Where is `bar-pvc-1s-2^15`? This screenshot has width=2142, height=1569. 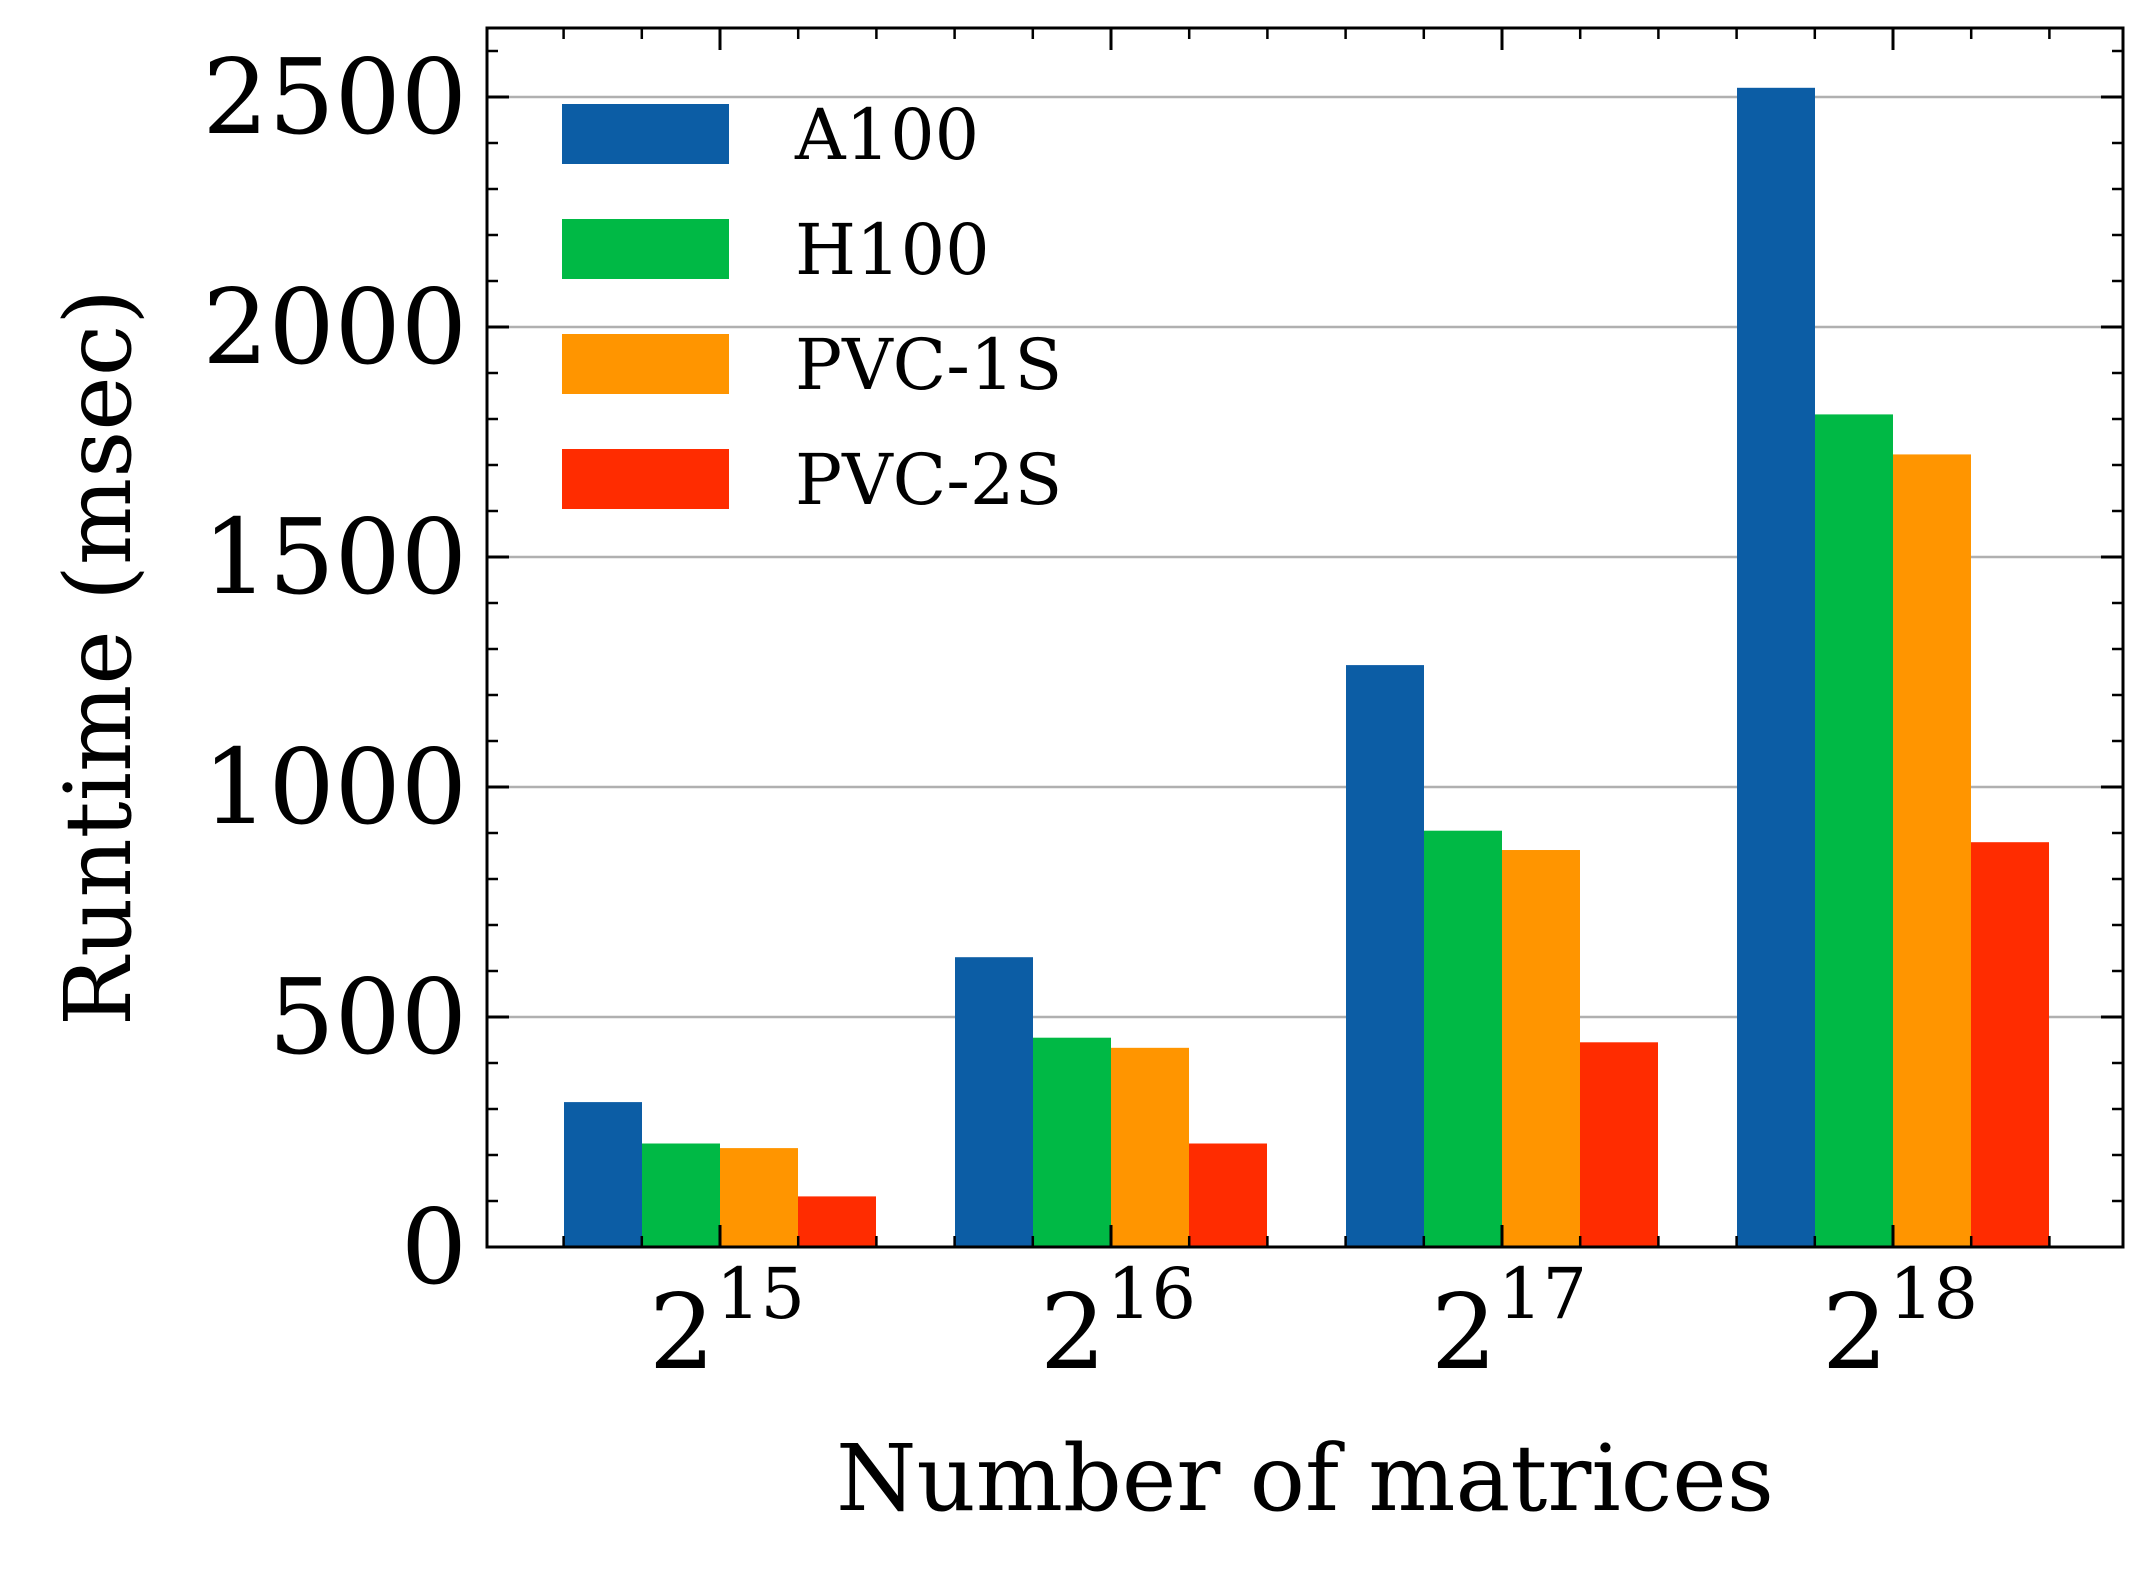 bar-pvc-1s-2^15 is located at coordinates (759, 1197).